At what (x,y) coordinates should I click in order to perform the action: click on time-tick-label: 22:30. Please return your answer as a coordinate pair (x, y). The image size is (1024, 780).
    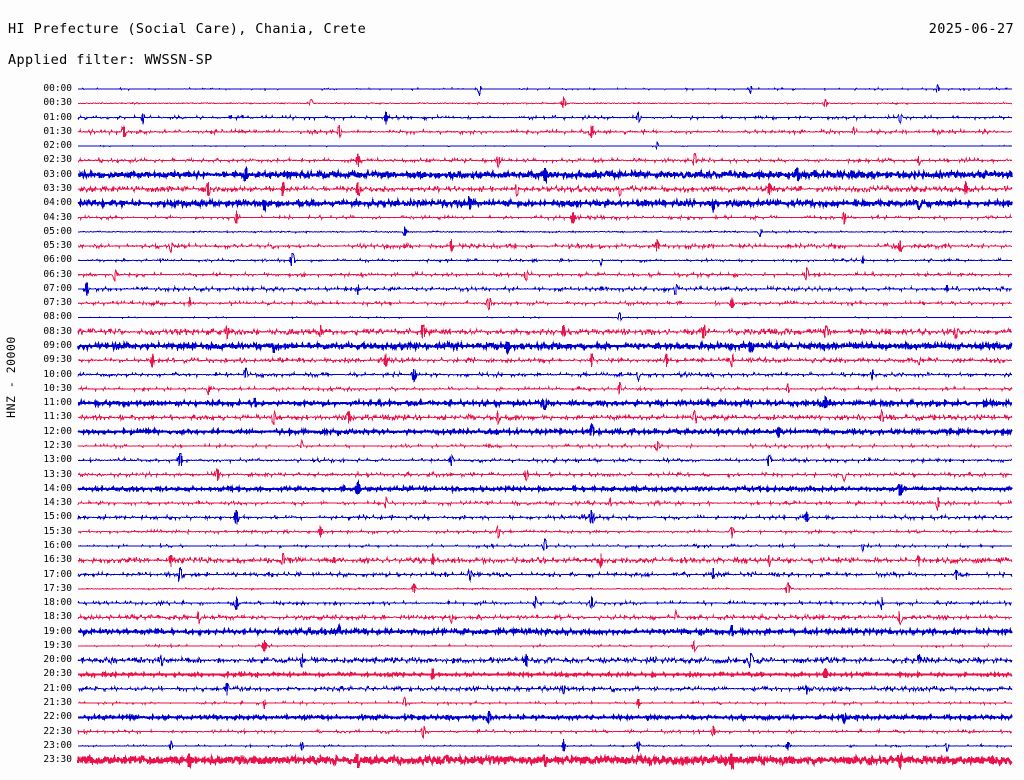
    Looking at the image, I should click on (57, 731).